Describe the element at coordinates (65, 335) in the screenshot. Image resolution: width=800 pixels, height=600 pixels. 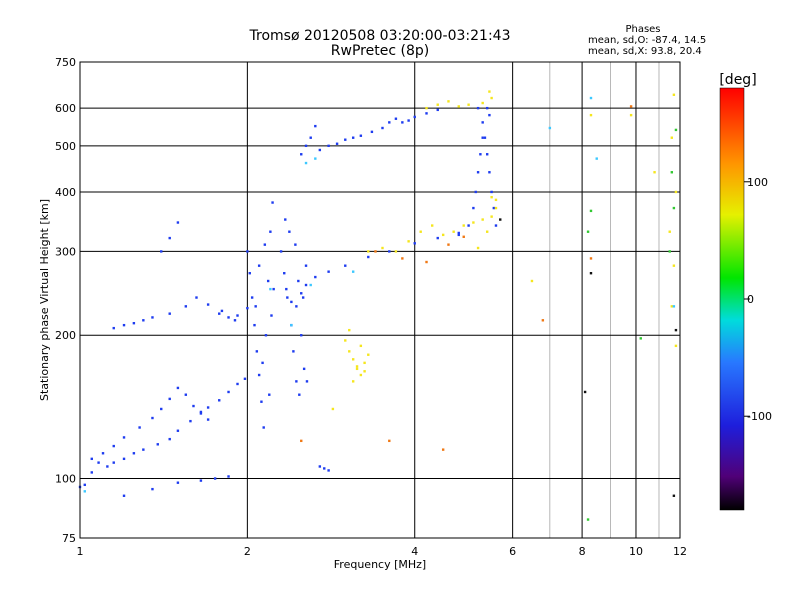
I see `y-tick-label: 200` at that location.